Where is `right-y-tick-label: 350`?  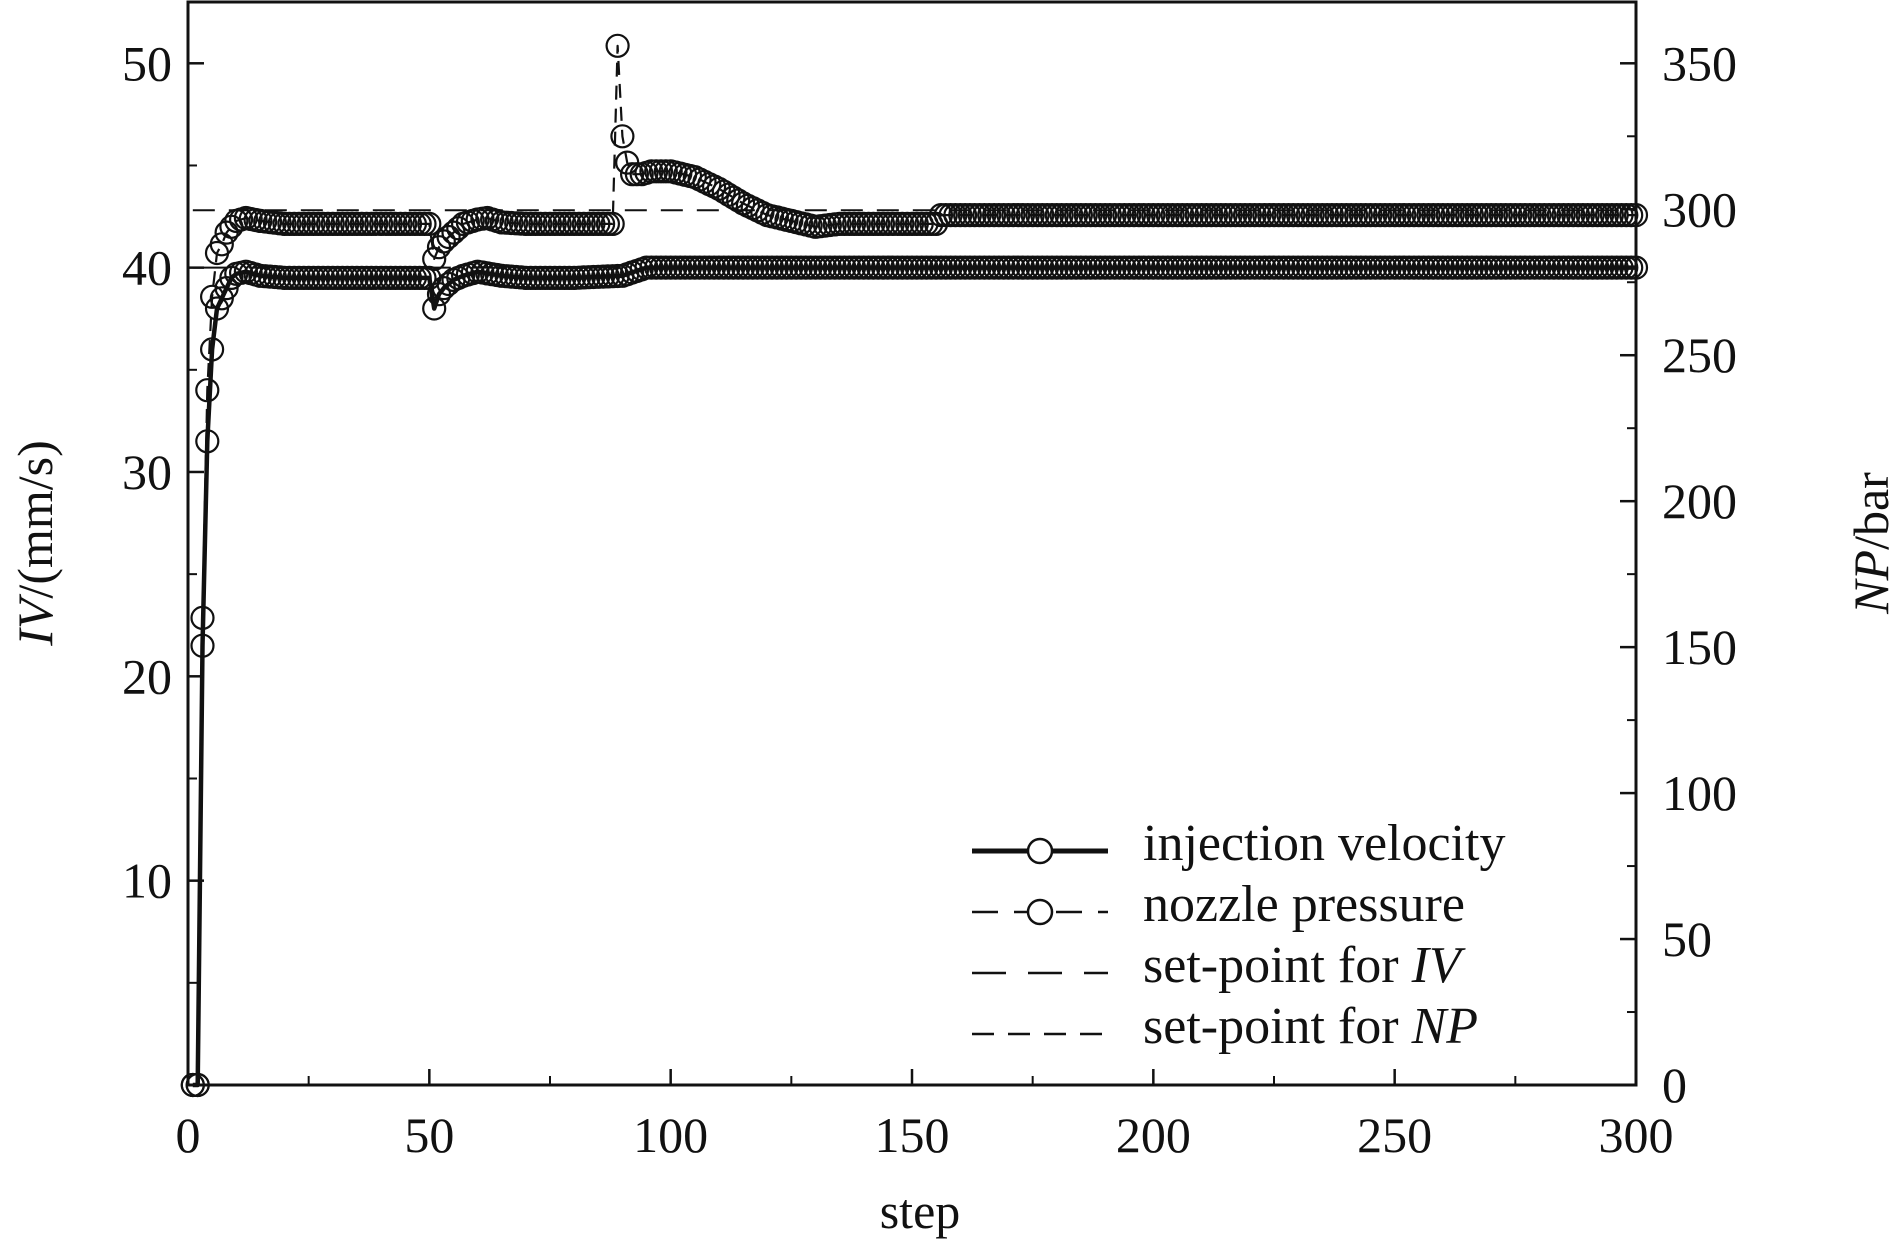 right-y-tick-label: 350 is located at coordinates (1699, 63).